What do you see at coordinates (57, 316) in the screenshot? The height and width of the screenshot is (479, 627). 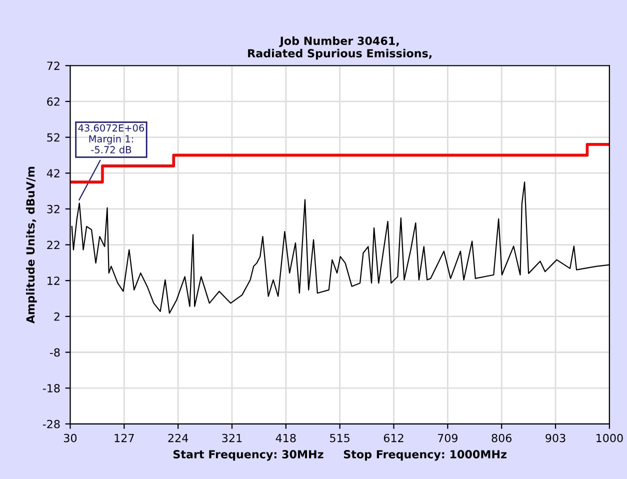 I see `y-tick-label: 2` at bounding box center [57, 316].